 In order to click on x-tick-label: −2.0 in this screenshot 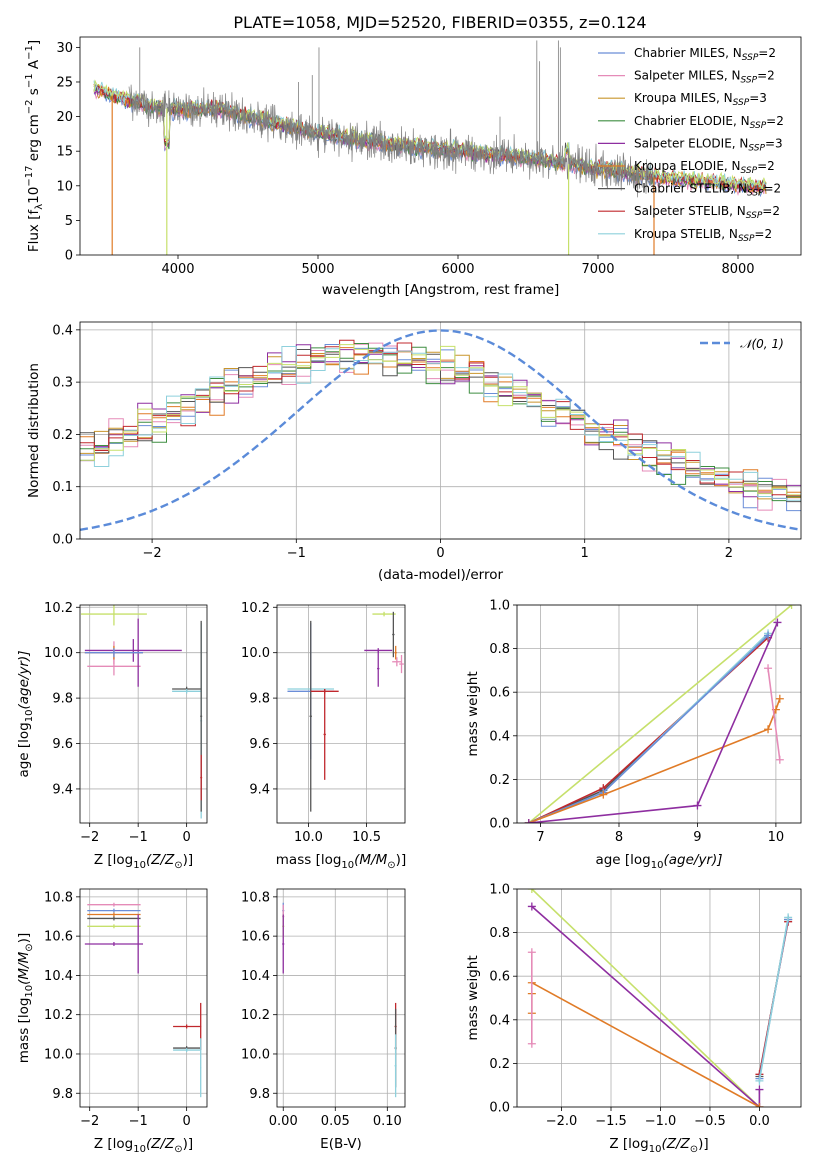, I will do `click(562, 1121)`.